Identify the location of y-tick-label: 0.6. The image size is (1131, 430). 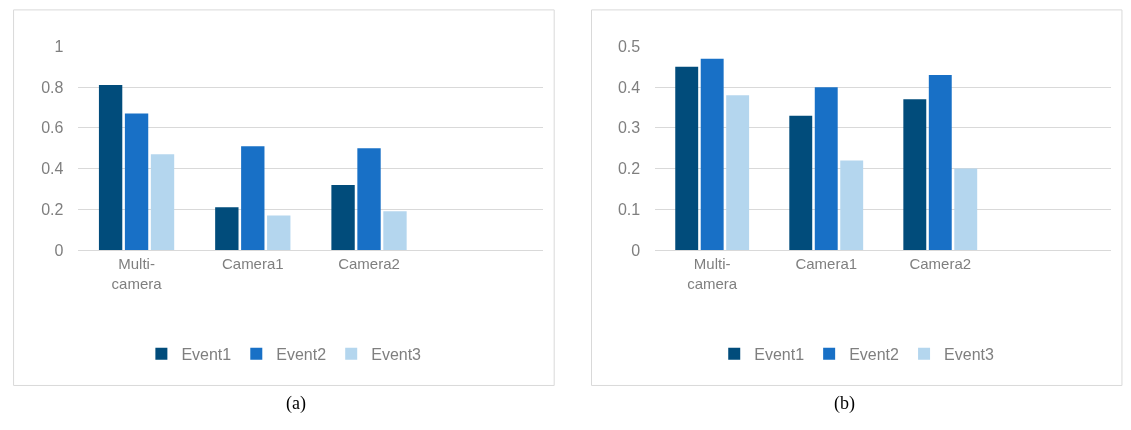
(52, 128).